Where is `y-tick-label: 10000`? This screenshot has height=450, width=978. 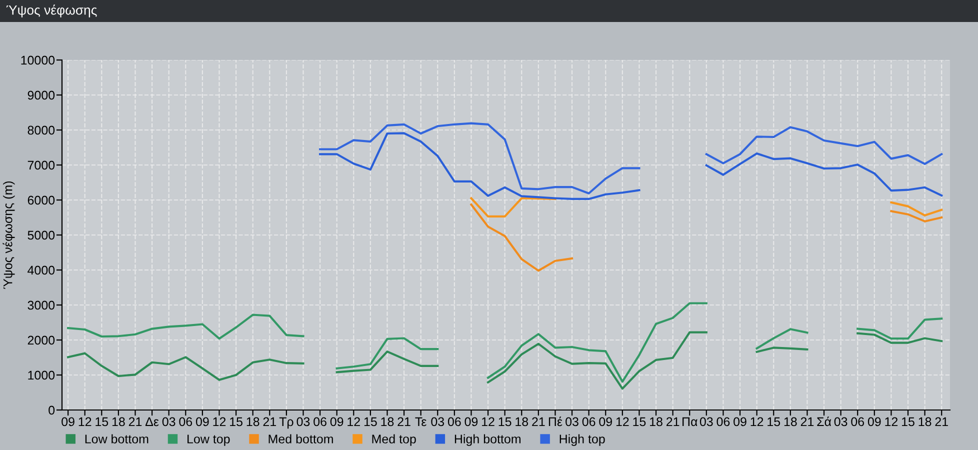 y-tick-label: 10000 is located at coordinates (38, 60).